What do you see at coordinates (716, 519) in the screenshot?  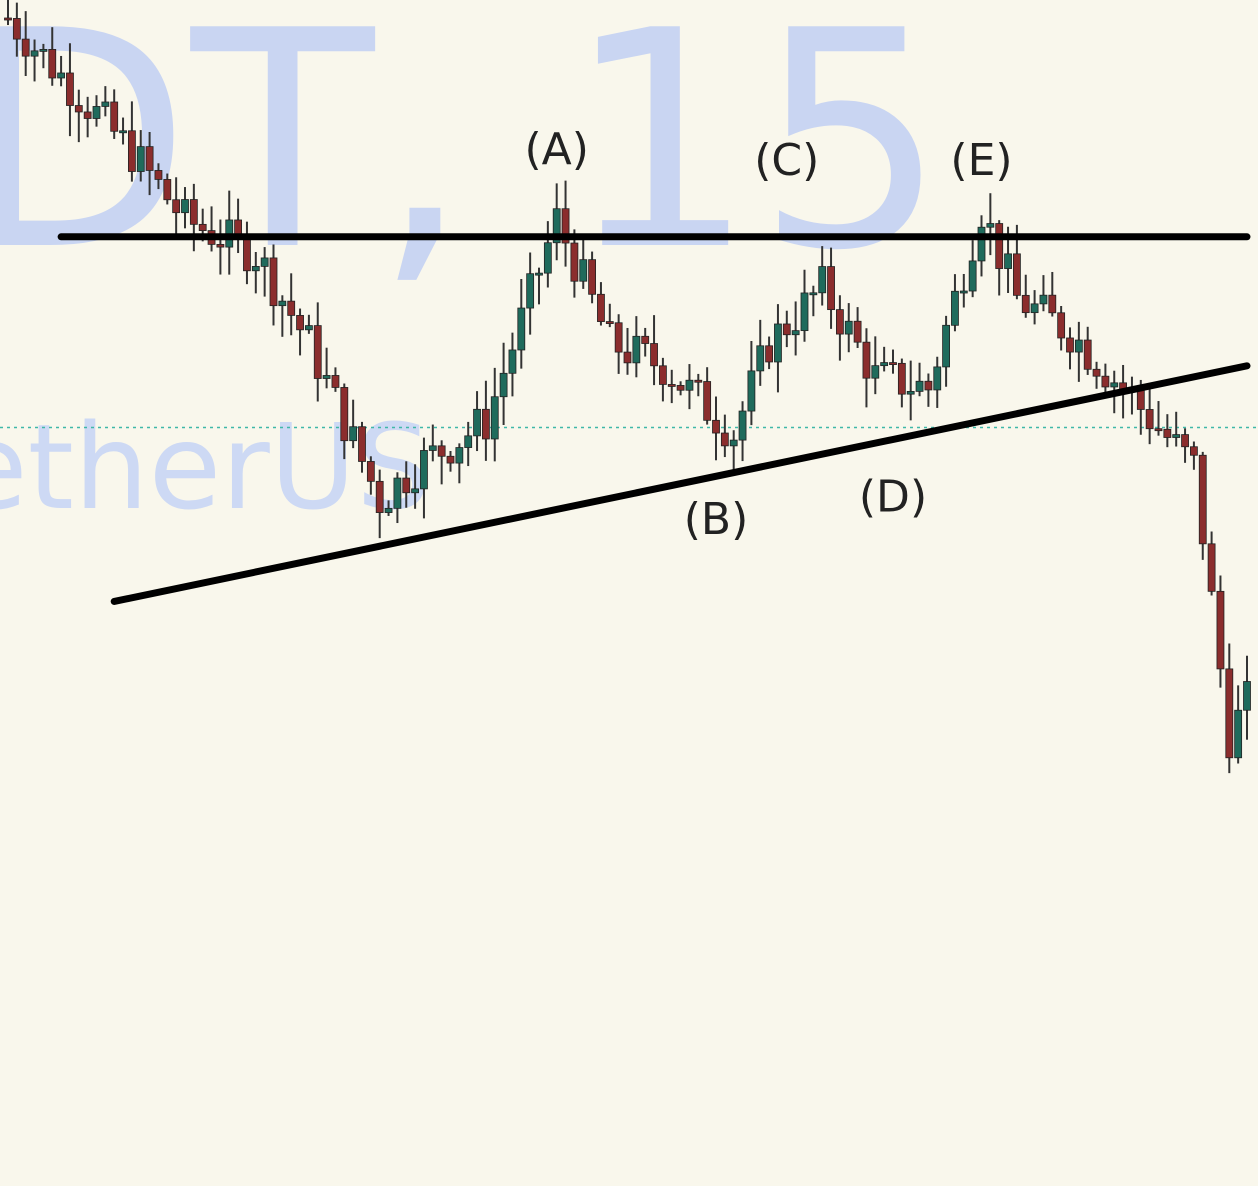 I see `wave-label: (B)` at bounding box center [716, 519].